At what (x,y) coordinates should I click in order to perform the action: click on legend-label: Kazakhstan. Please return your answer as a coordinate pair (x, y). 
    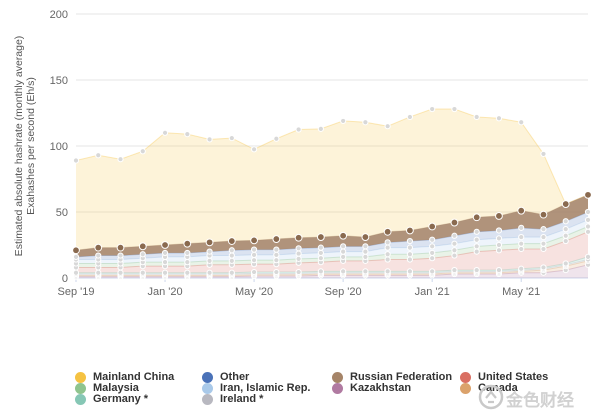
    Looking at the image, I should click on (381, 388).